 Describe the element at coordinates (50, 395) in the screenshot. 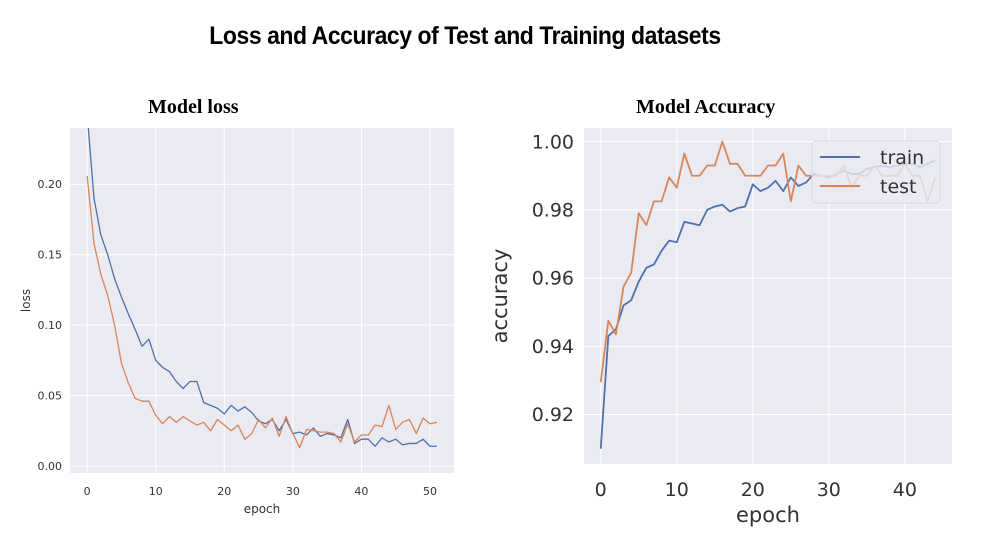

I see `loss-y-tick-label: 0.05` at that location.